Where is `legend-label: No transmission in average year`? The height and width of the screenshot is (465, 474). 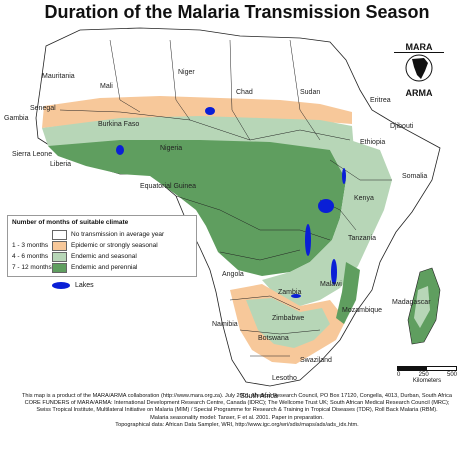 legend-label: No transmission in average year is located at coordinates (118, 234).